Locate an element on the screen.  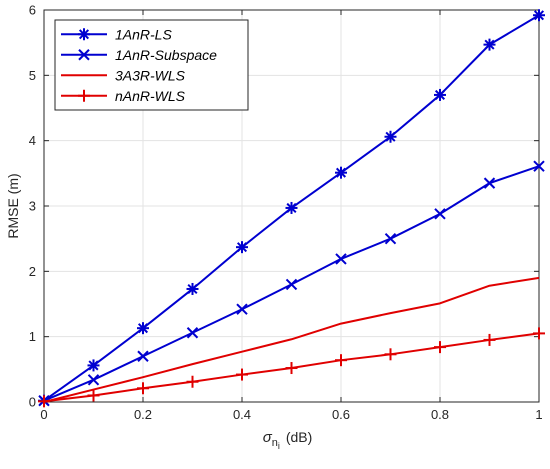
x-tick-label: 0.4 is located at coordinates (242, 414).